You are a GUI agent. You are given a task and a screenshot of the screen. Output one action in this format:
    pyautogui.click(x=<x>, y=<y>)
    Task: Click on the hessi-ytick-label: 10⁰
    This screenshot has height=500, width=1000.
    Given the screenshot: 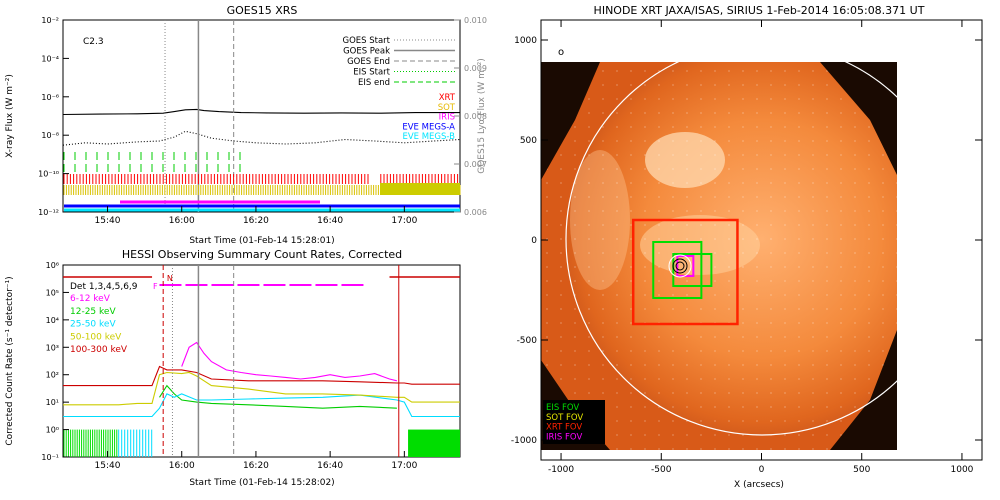 What is the action you would take?
    pyautogui.click(x=52, y=430)
    